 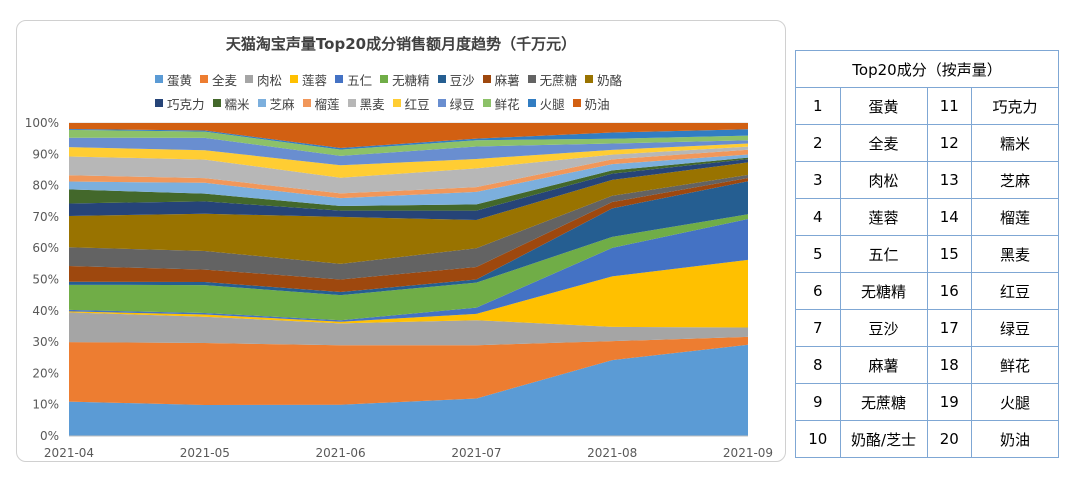 What do you see at coordinates (372, 104) in the screenshot?
I see `legend-label: 黑麦` at bounding box center [372, 104].